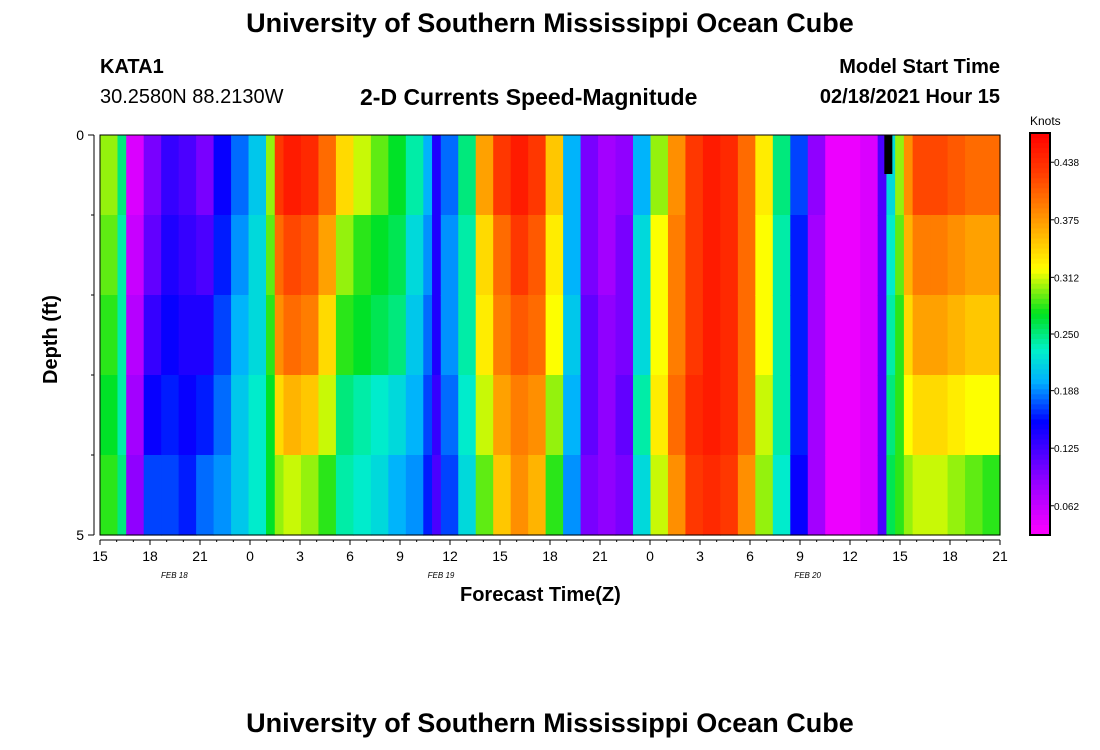 The width and height of the screenshot is (1100, 750). I want to click on x-tick-label: 12, so click(450, 556).